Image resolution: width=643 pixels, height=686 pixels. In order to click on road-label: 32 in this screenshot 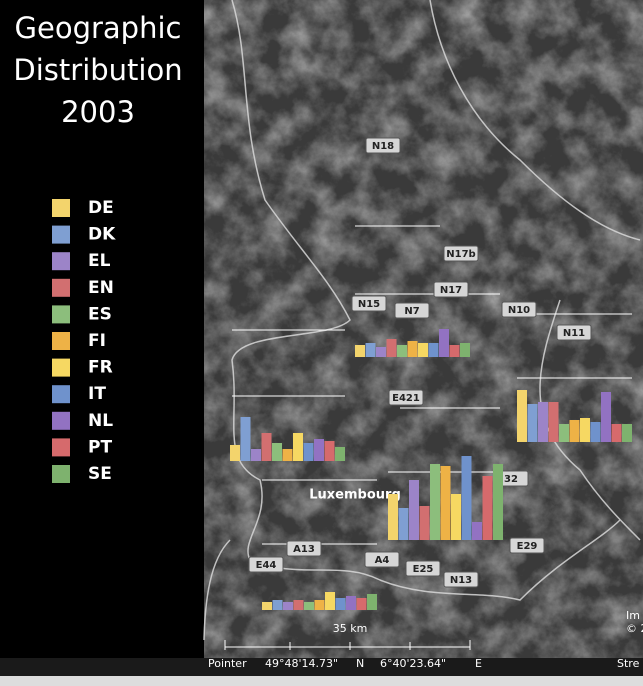, I will do `click(511, 479)`.